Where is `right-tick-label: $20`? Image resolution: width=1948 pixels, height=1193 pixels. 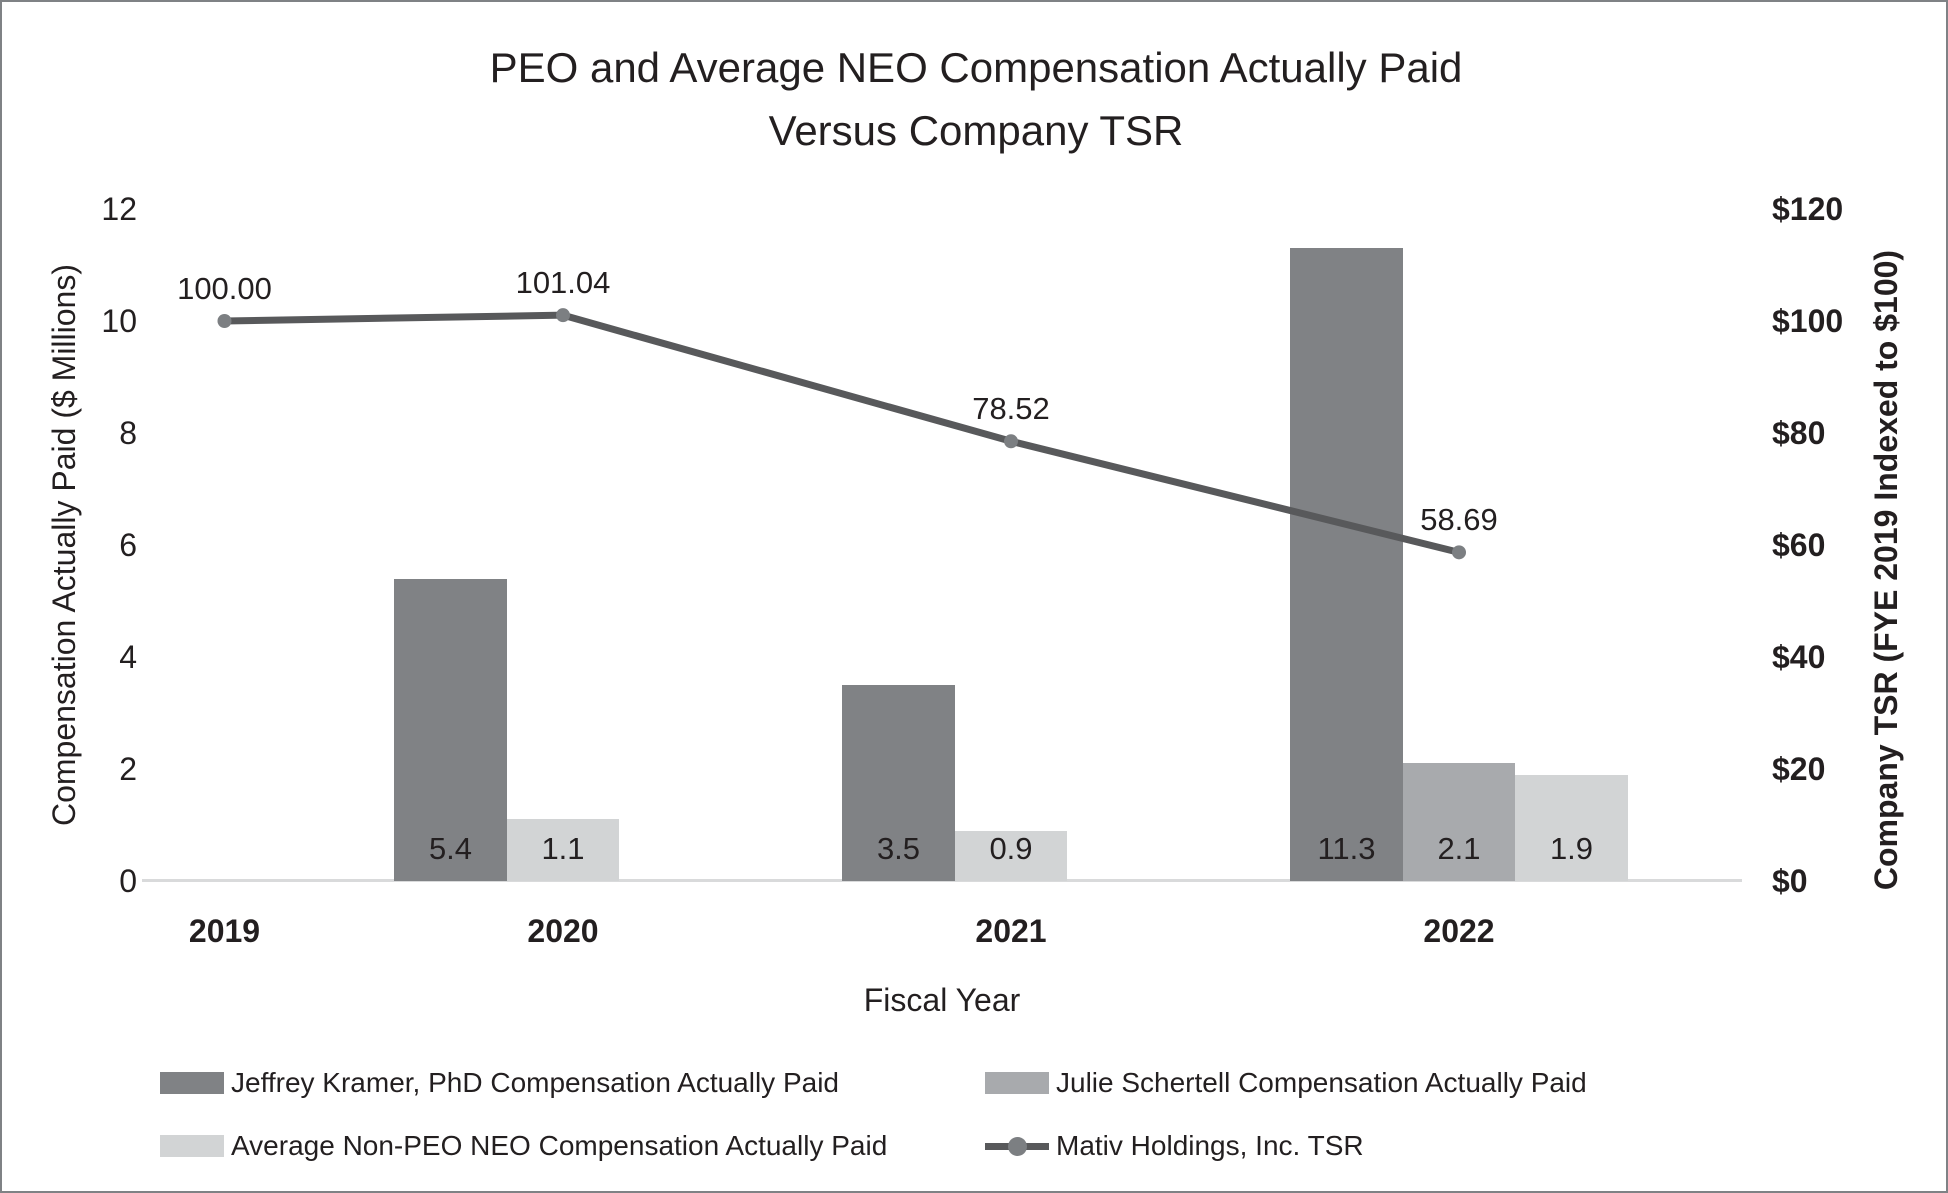
right-tick-label: $20 is located at coordinates (1799, 769).